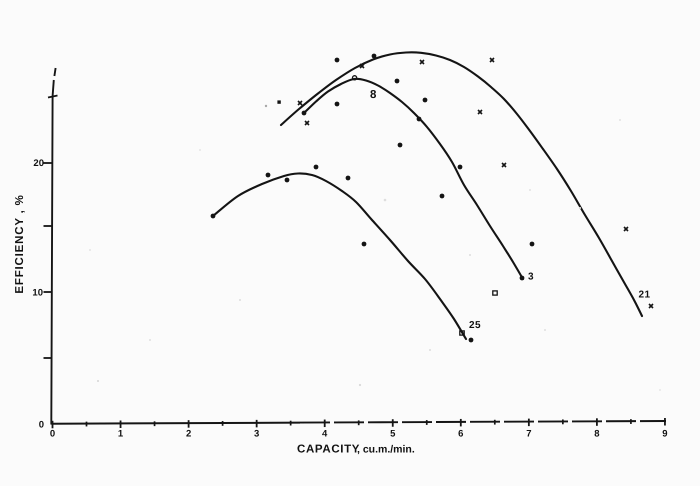 The width and height of the screenshot is (700, 486). Describe the element at coordinates (121, 434) in the screenshot. I see `svg-text: 1` at that location.